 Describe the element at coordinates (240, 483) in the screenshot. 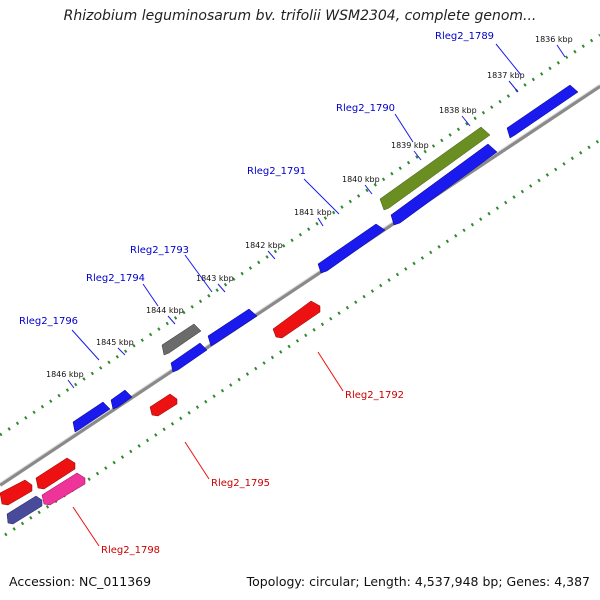

I see `gene-label-rleg2-1795: Rleg2_1795` at that location.